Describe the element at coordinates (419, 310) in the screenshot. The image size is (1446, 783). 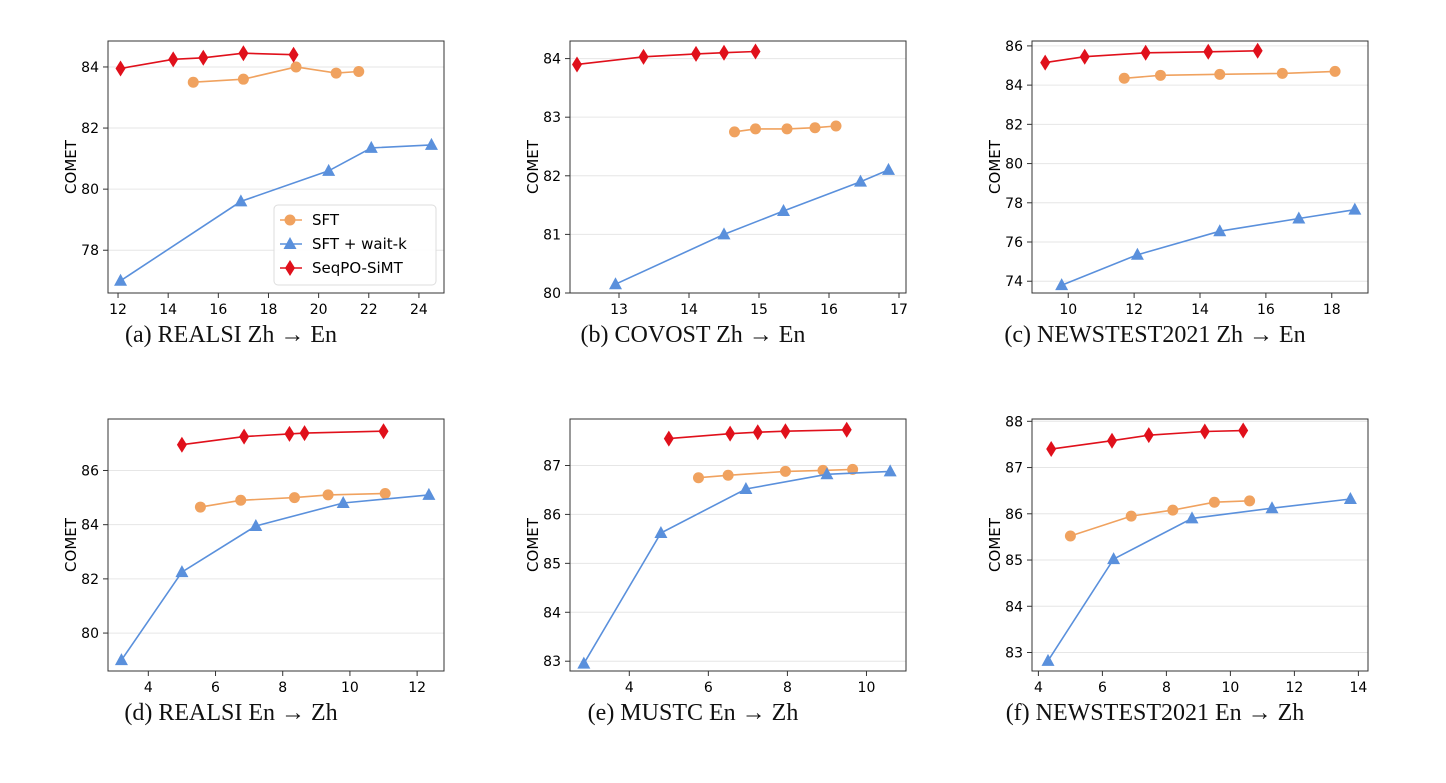
I see `x-tick-label: 24` at that location.